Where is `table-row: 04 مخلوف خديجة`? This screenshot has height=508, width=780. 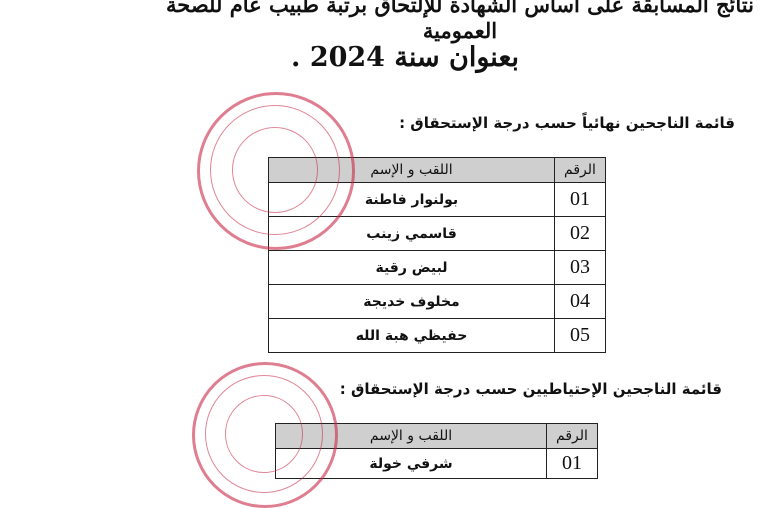
table-row: 04 مخلوف خديجة is located at coordinates (437, 301).